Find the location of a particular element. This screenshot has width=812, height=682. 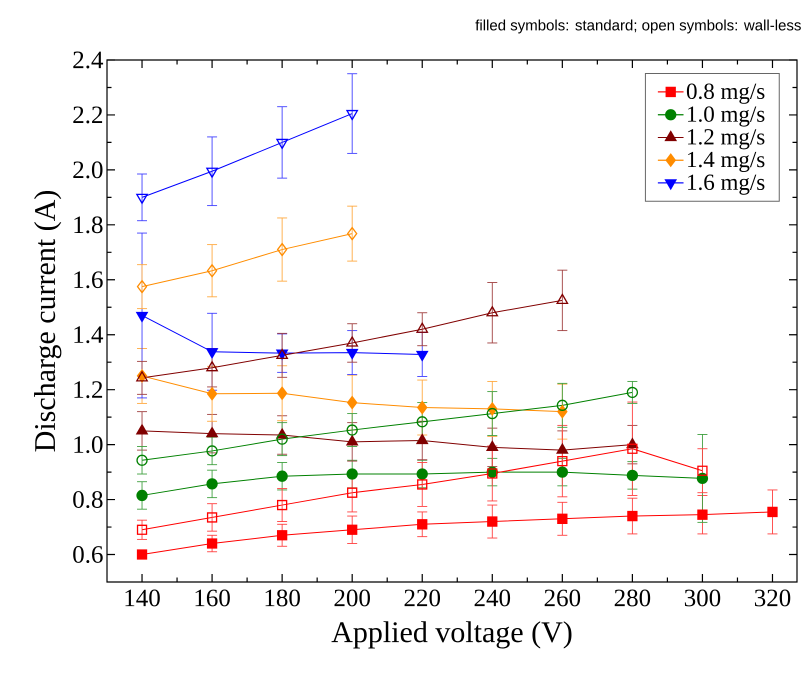

legend-label: 1.2 mg/s is located at coordinates (726, 139).